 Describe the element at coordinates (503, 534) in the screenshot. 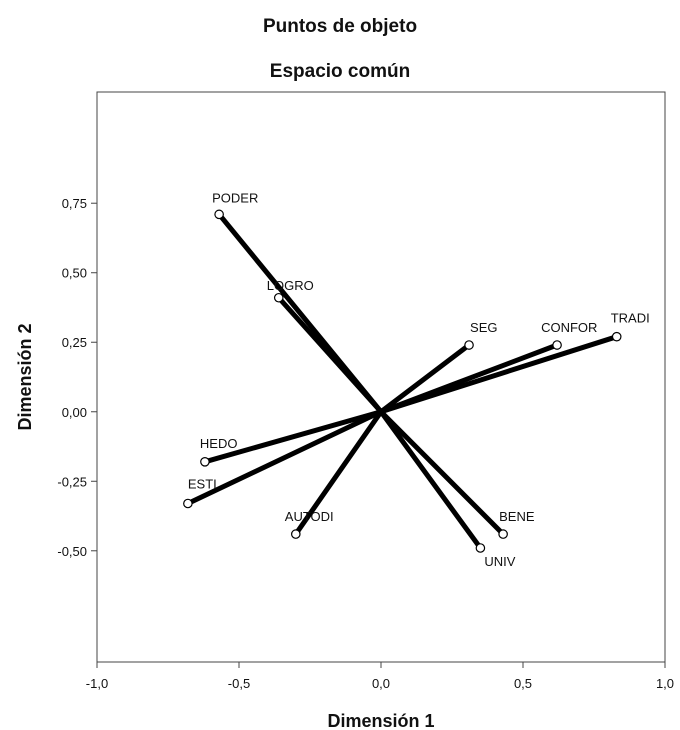

I see `point-bene` at that location.